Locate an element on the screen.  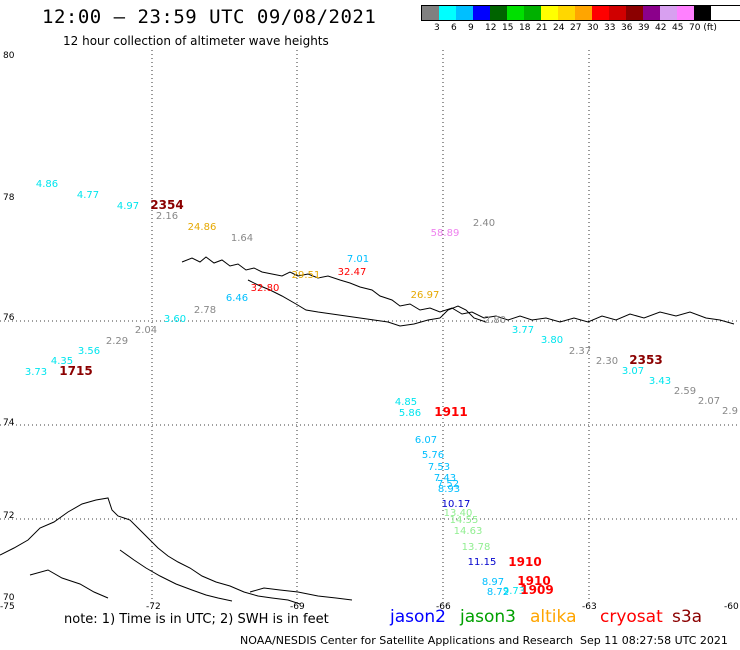
wave-height-label: 26.97 is located at coordinates (425, 295).